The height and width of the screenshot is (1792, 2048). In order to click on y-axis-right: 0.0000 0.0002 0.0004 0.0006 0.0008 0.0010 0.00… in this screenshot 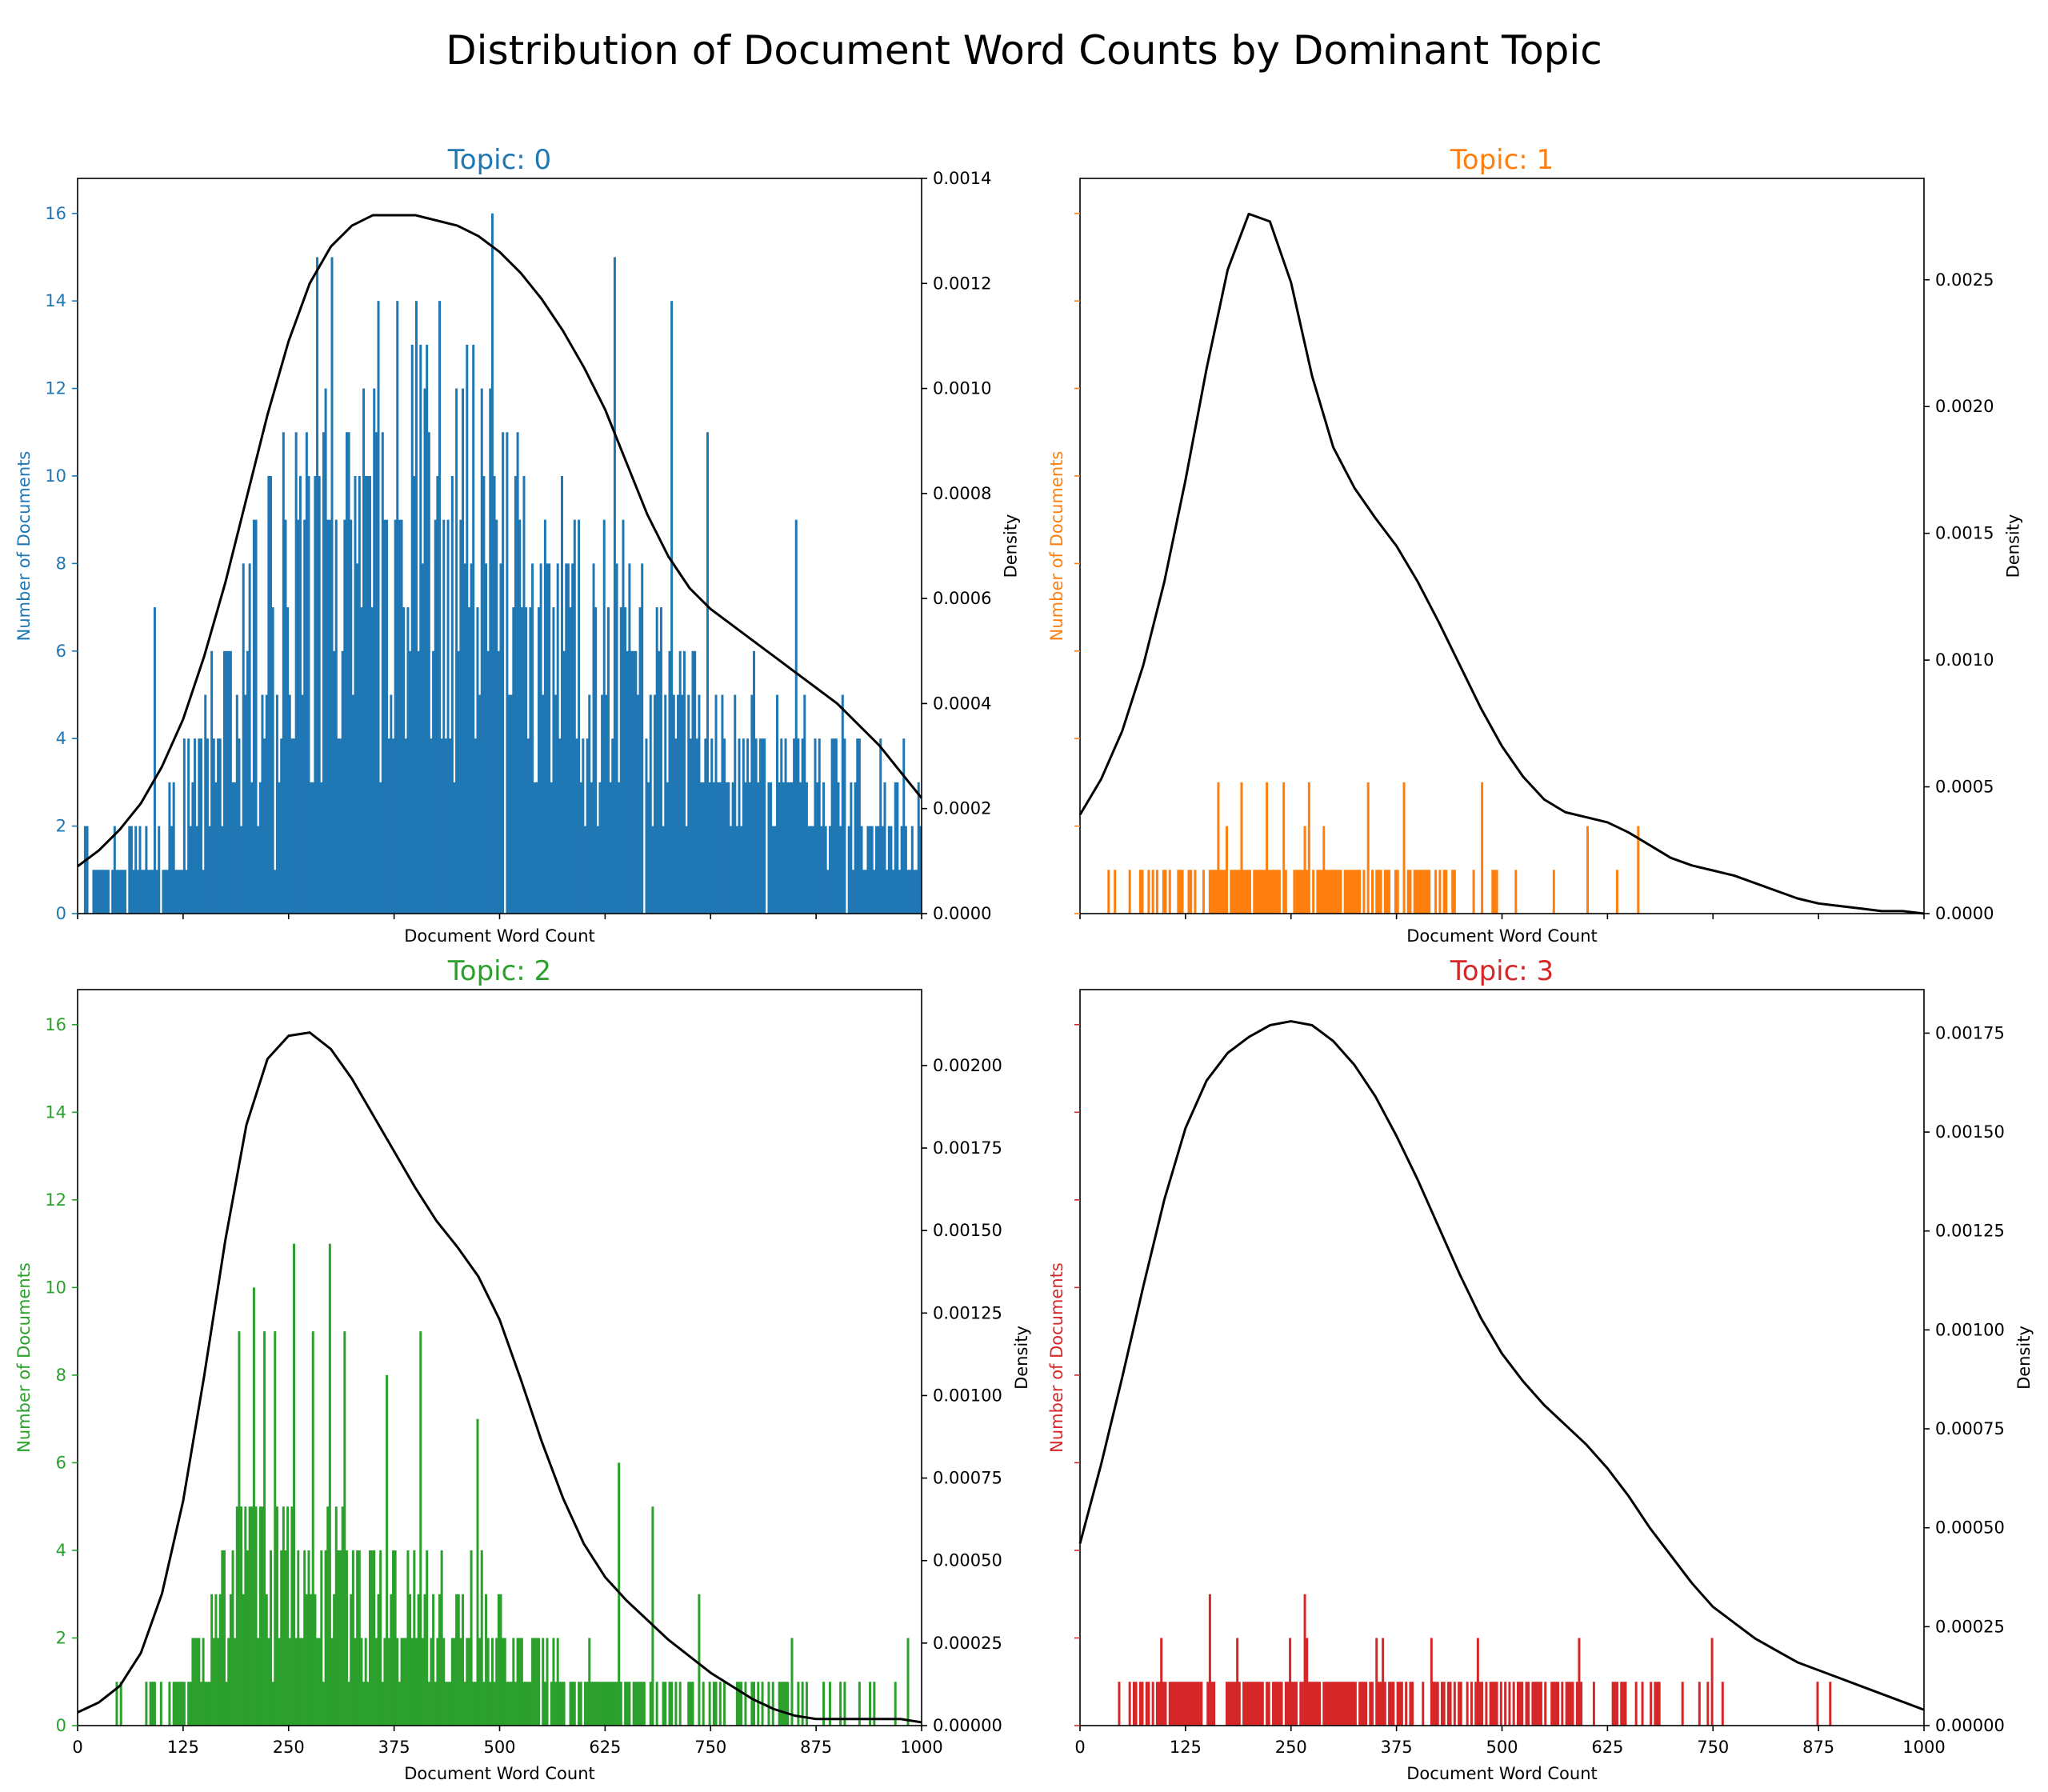, I will do `click(971, 546)`.